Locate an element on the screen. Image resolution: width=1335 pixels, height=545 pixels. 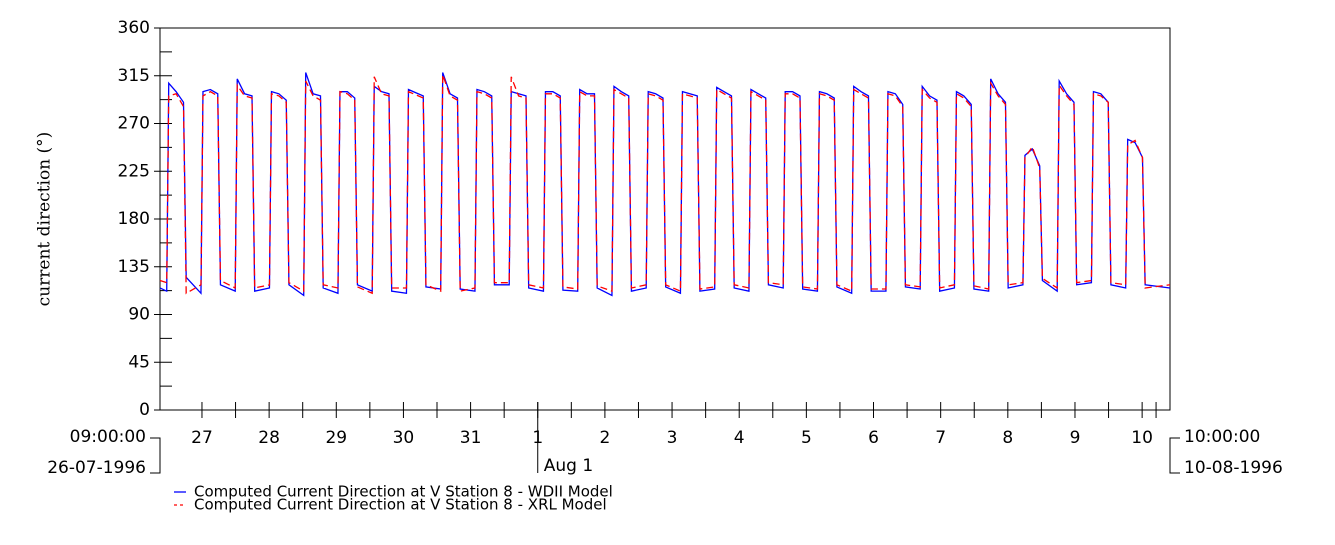
x-end-label: 10:00:00 is located at coordinates (1222, 437).